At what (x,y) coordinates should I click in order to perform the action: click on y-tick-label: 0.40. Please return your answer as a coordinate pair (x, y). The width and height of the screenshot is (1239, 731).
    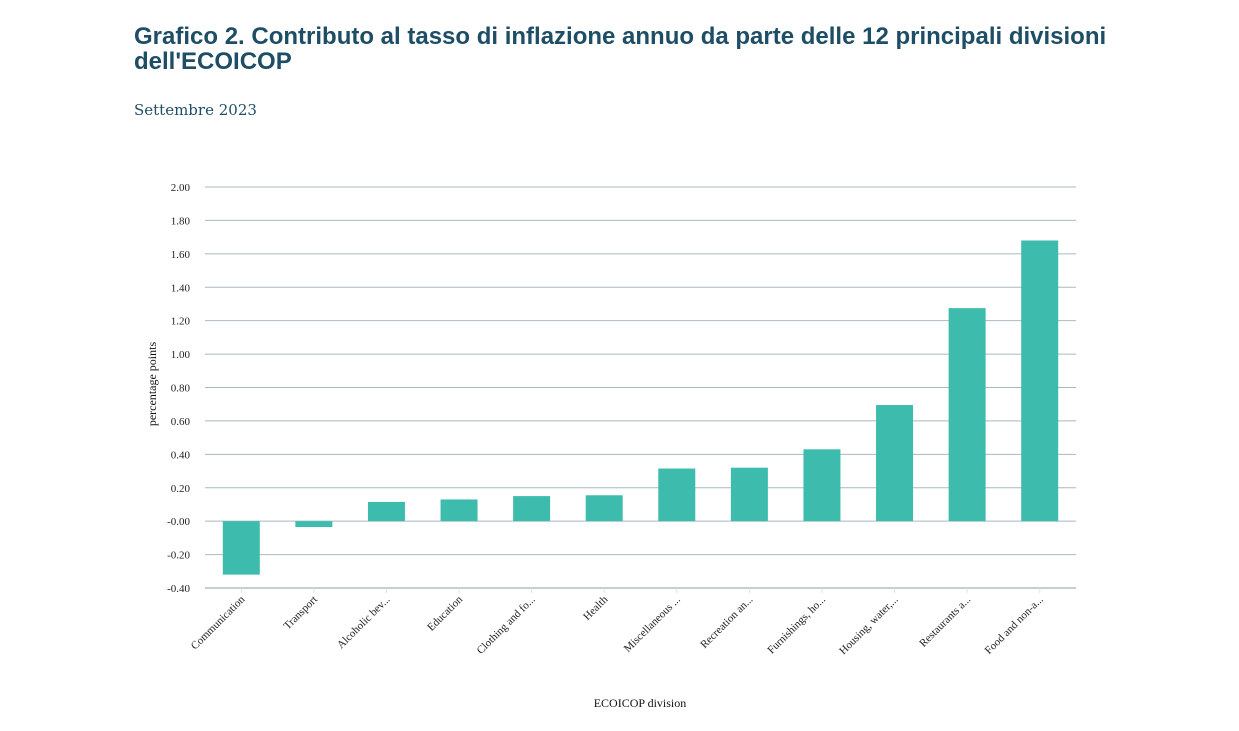
    Looking at the image, I should click on (181, 455).